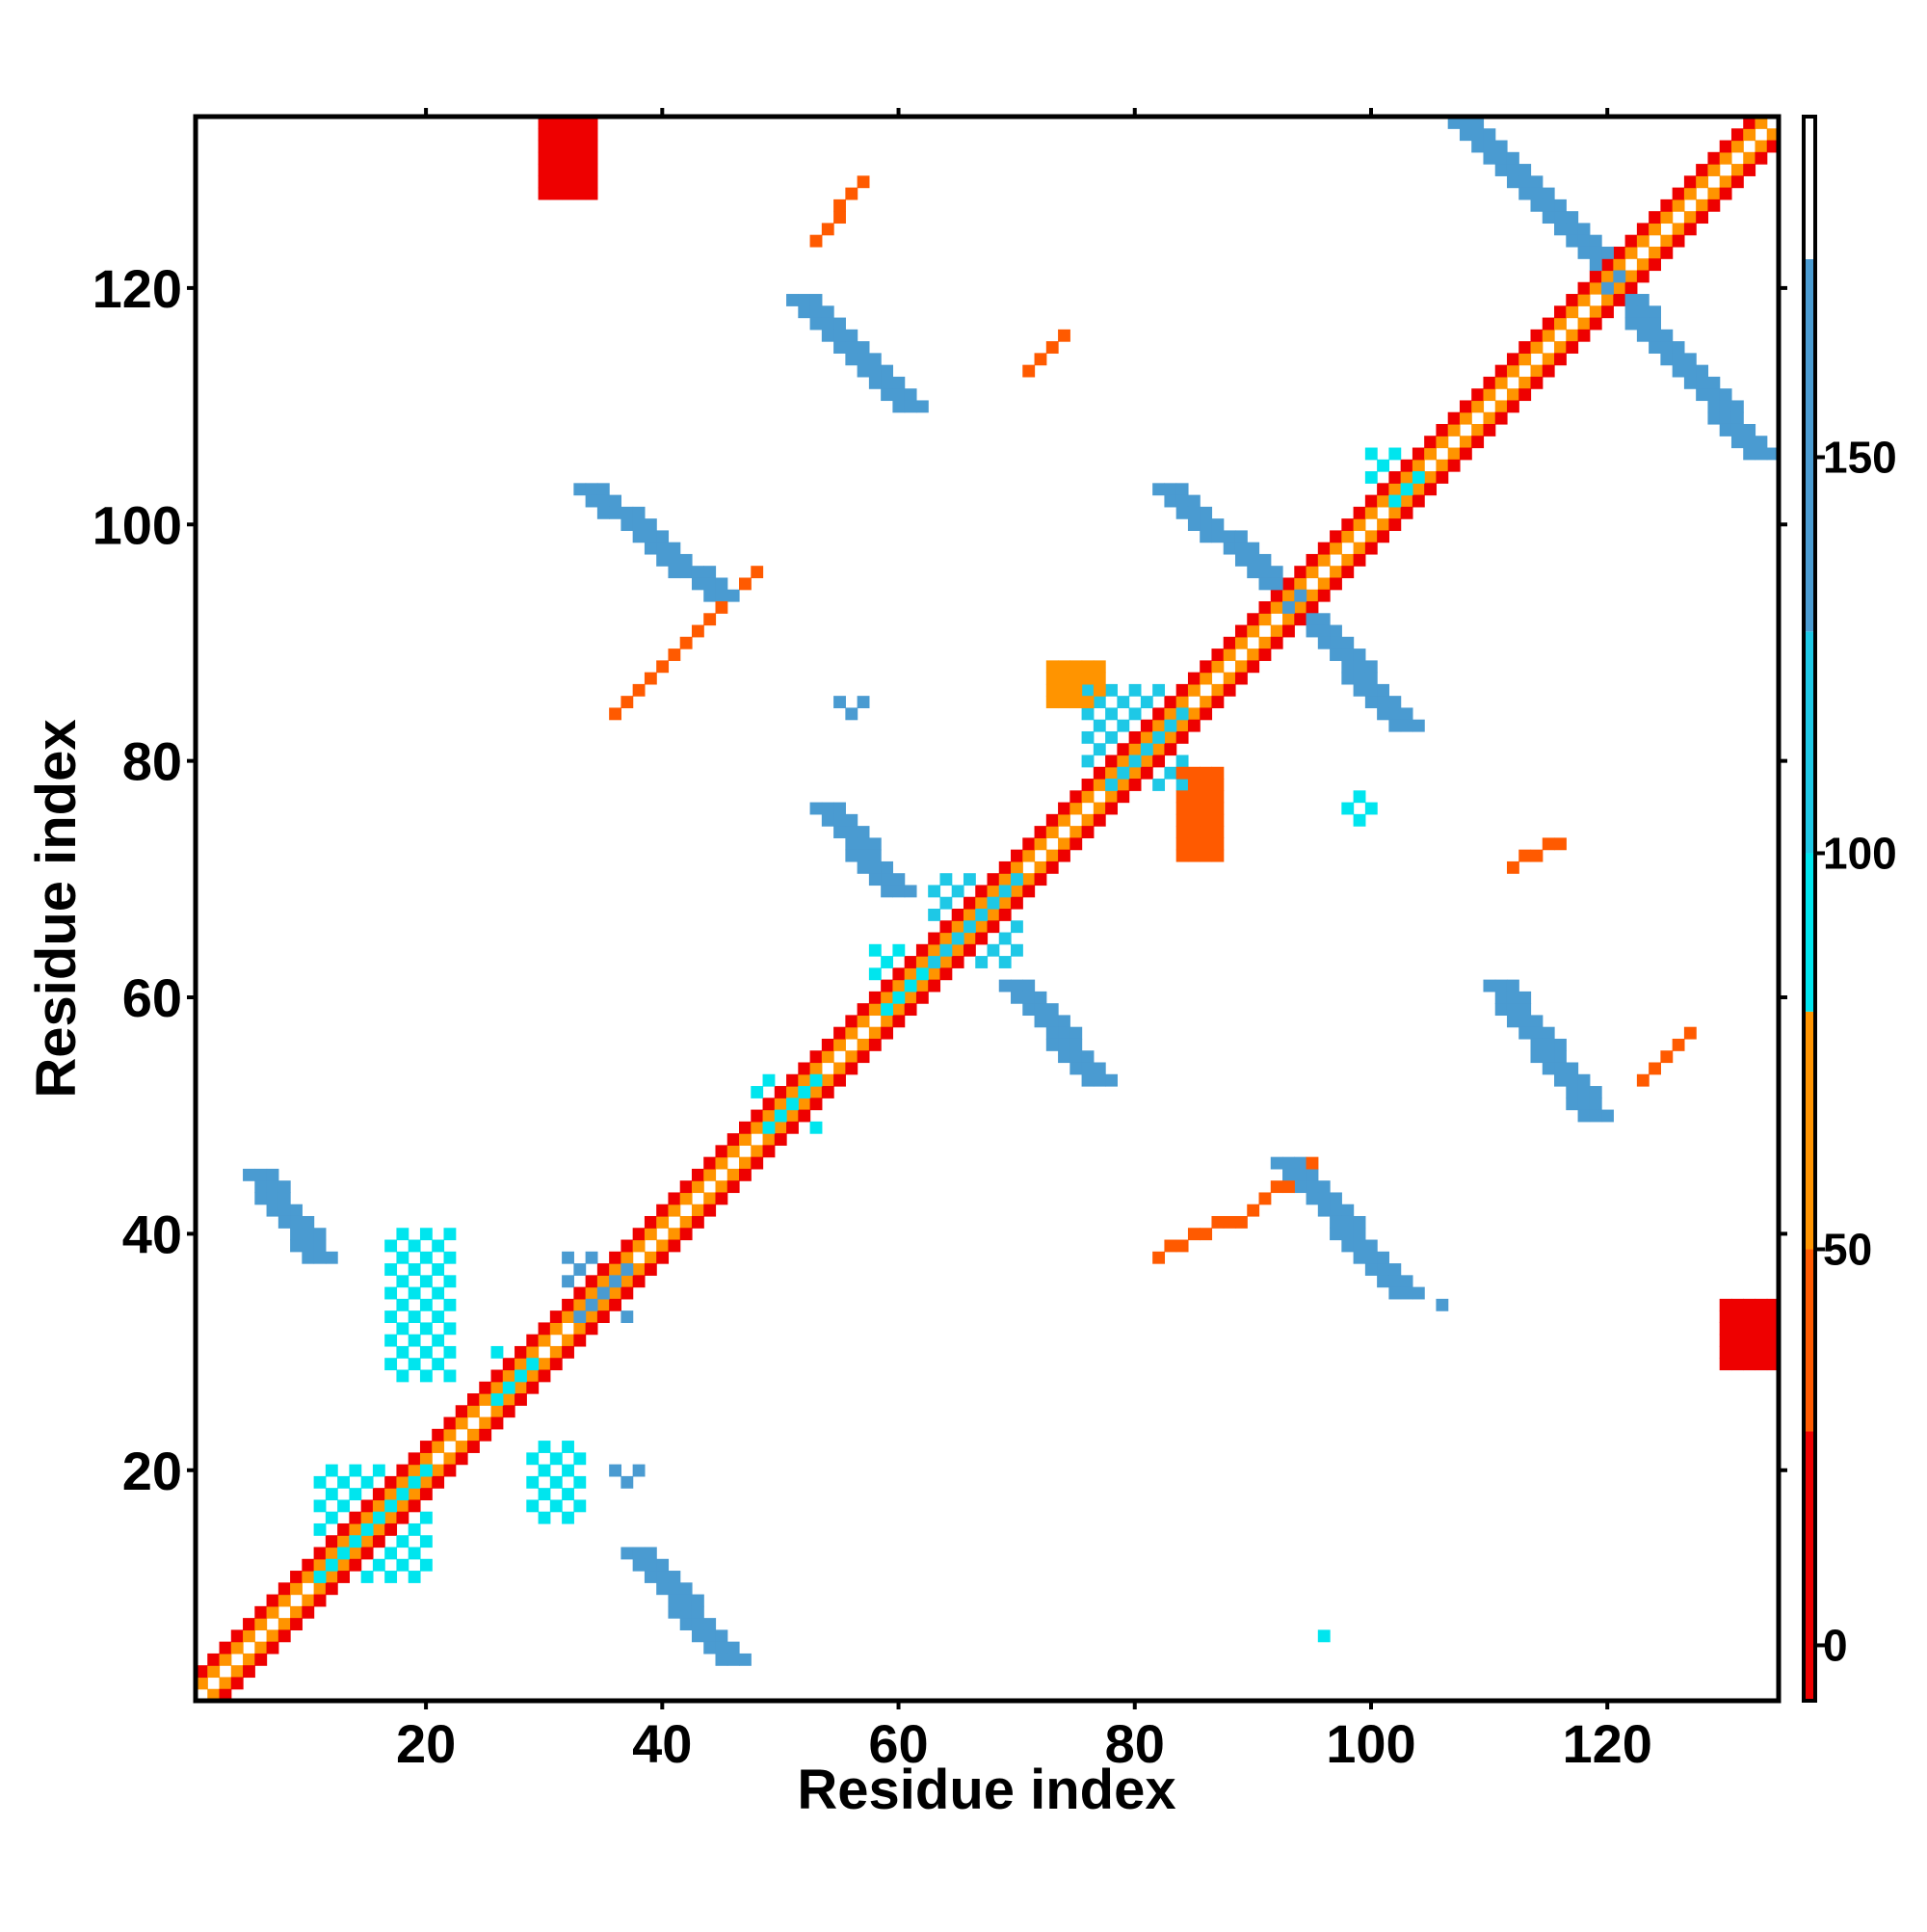 This screenshot has height=1932, width=1927. Describe the element at coordinates (1606, 1743) in the screenshot. I see `x-tick-label: 120` at that location.